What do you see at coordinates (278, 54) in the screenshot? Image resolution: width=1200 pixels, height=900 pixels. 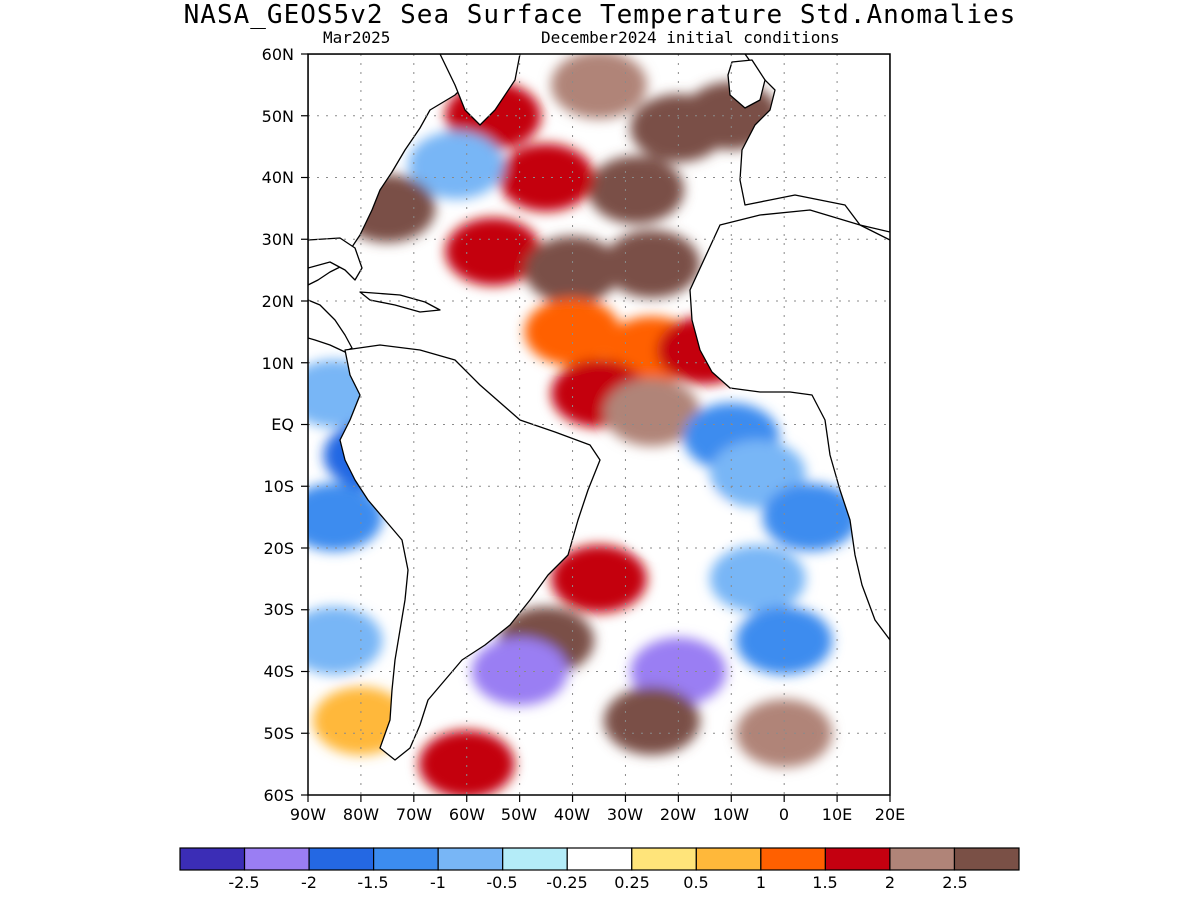 I see `lat-tick-label: 60N` at bounding box center [278, 54].